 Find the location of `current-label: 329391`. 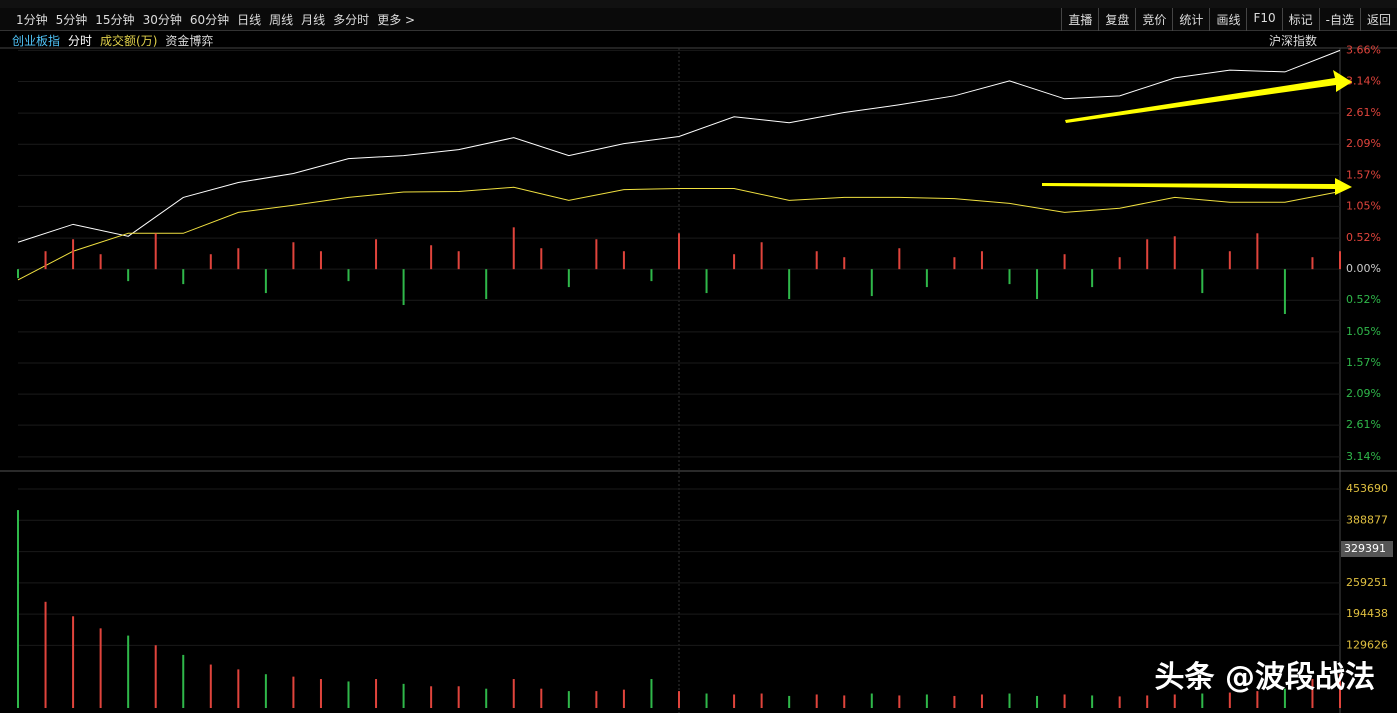

current-label: 329391 is located at coordinates (1365, 548).